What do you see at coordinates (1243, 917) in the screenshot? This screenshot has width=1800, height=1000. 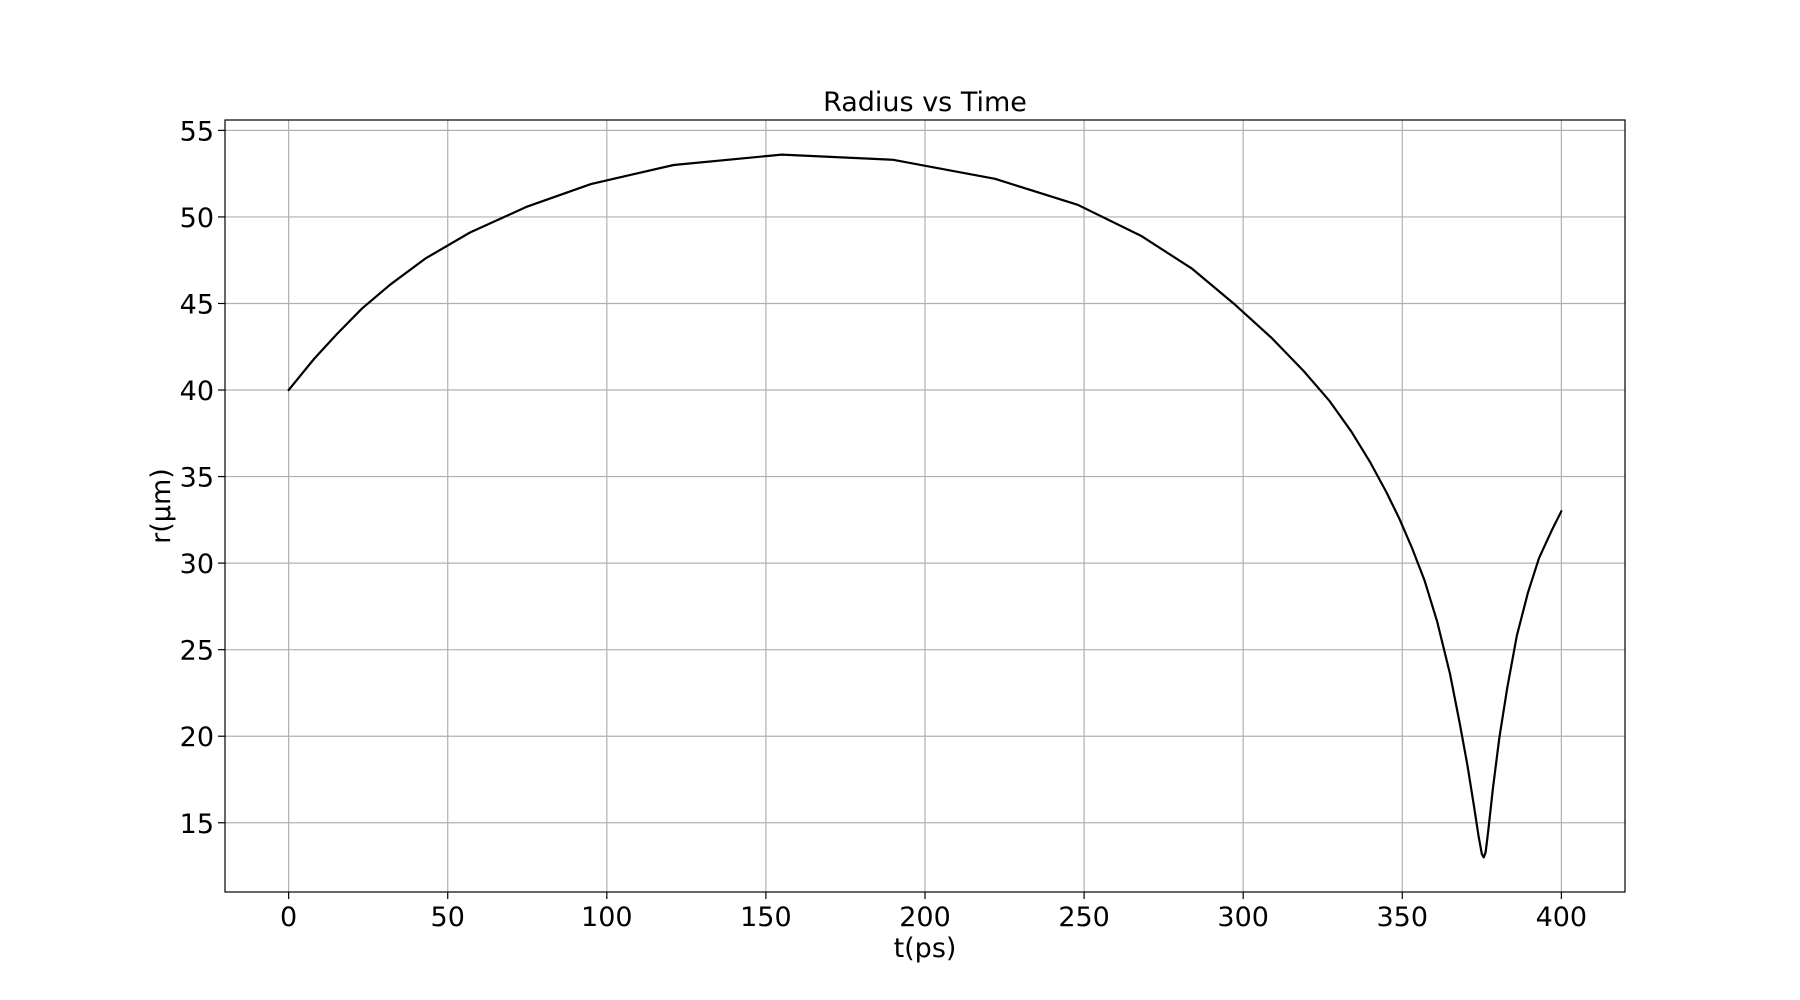 I see `x-tick-label: 300` at bounding box center [1243, 917].